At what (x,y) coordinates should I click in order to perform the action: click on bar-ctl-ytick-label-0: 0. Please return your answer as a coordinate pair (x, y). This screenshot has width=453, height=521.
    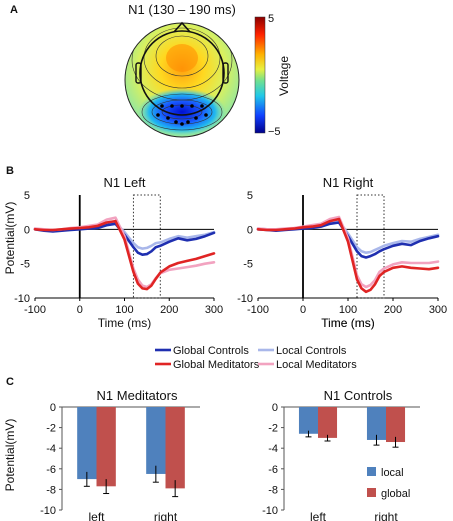
    Looking at the image, I should click on (275, 408).